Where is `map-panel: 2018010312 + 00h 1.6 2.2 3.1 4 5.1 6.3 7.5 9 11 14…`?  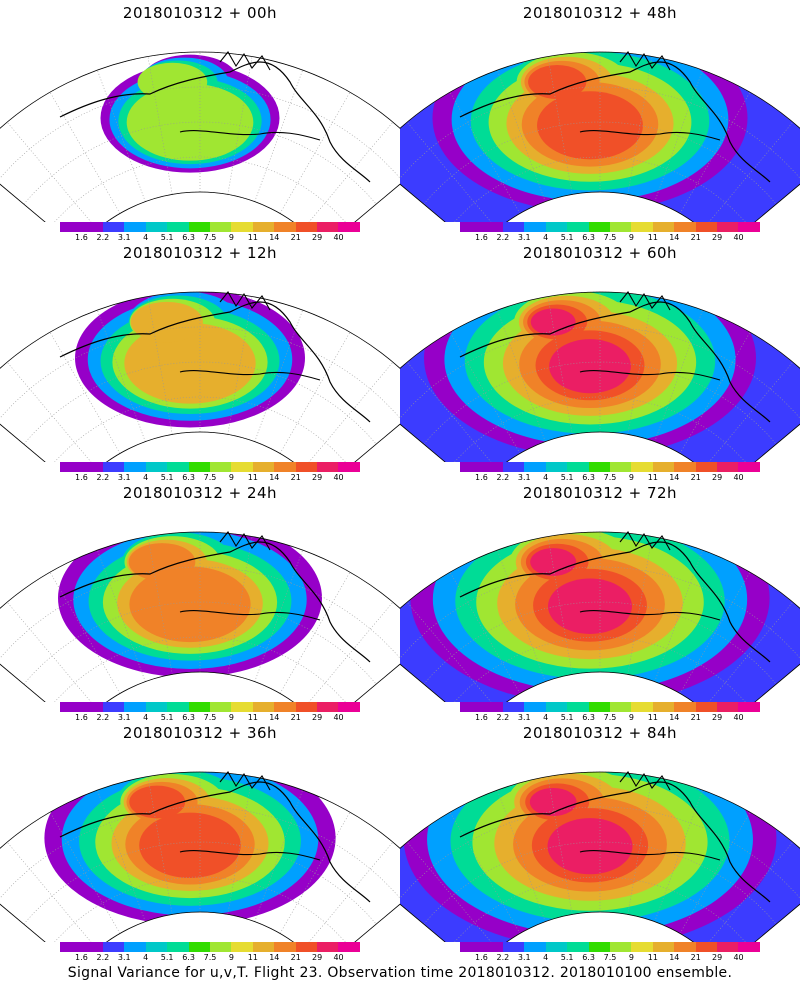 map-panel: 2018010312 + 00h 1.6 2.2 3.1 4 5.1 6.3 7.5 9 11 14… is located at coordinates (200, 122).